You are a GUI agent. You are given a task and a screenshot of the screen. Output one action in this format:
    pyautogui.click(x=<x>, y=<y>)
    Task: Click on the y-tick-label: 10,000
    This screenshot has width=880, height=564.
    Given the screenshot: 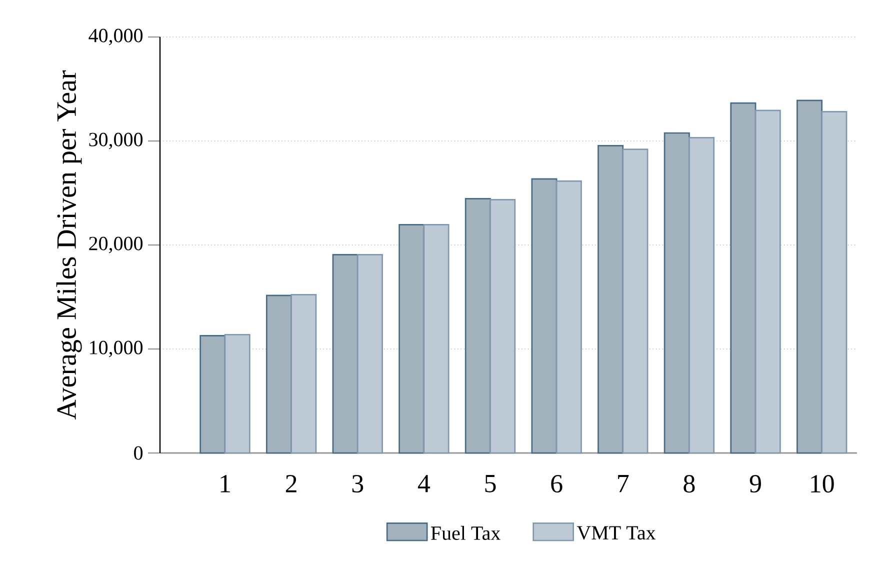 What is the action you would take?
    pyautogui.click(x=116, y=349)
    